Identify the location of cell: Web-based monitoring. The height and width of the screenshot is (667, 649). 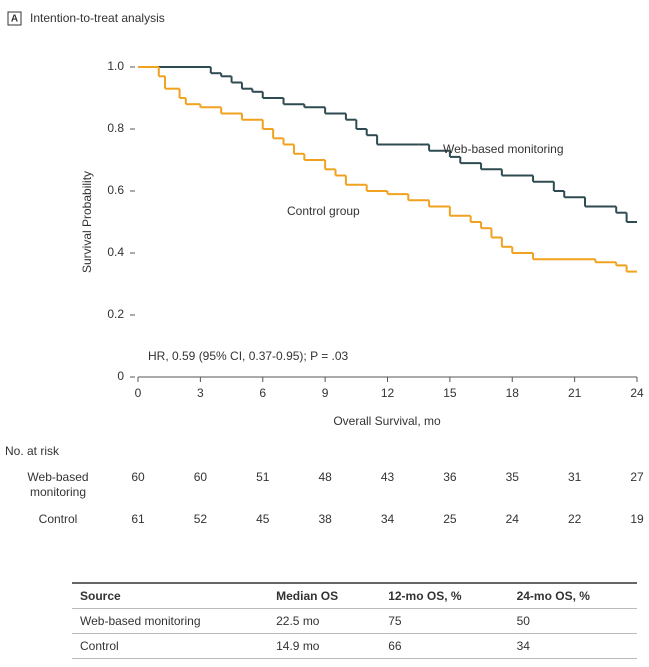
(170, 621).